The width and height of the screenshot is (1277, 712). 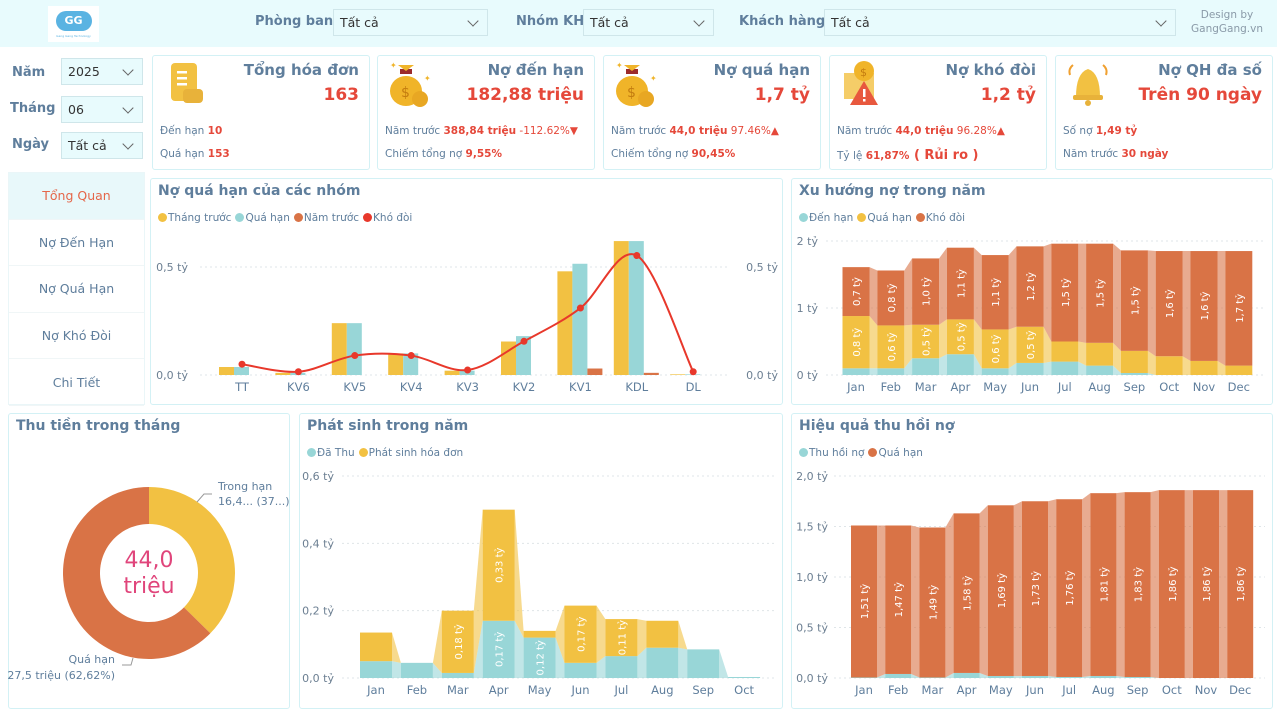 I want to click on nav-item-overview: Tổng Quan, so click(x=76, y=196).